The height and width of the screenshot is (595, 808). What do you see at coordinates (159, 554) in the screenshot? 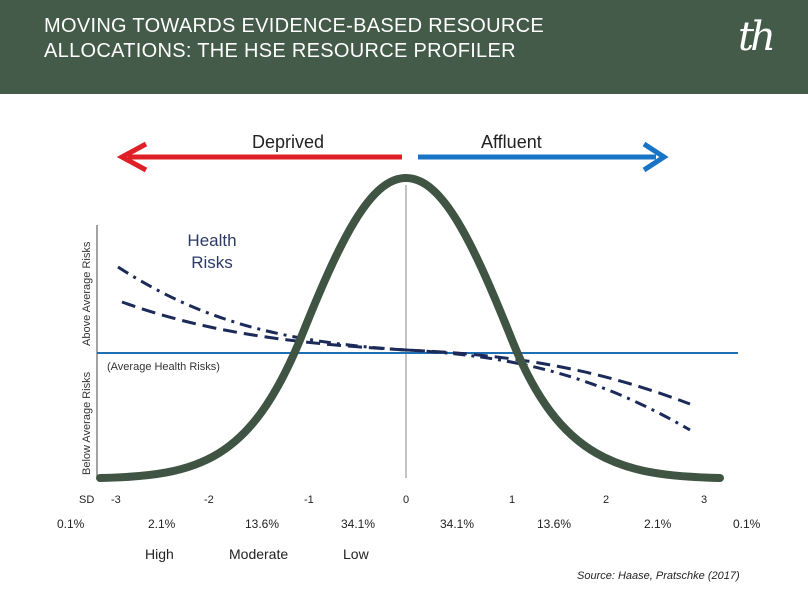
I see `risk-level-high: High` at bounding box center [159, 554].